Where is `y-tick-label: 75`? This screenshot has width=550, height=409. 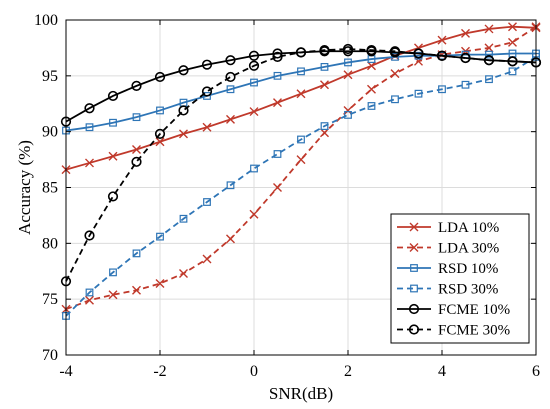 y-tick-label: 75 is located at coordinates (50, 299).